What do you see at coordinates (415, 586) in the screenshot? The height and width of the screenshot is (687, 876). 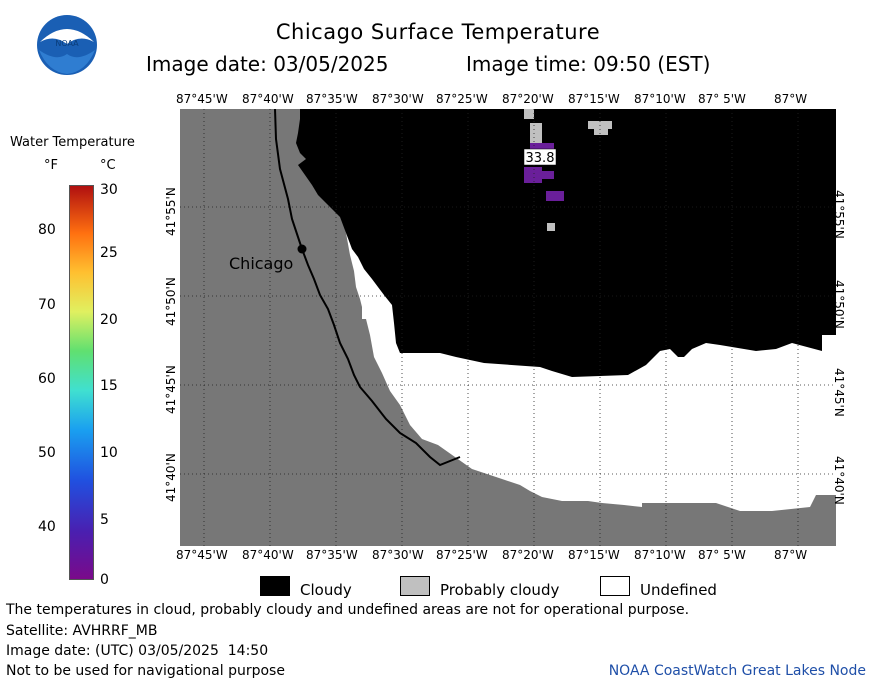 I see `legend-probably-cloudy-swatch` at bounding box center [415, 586].